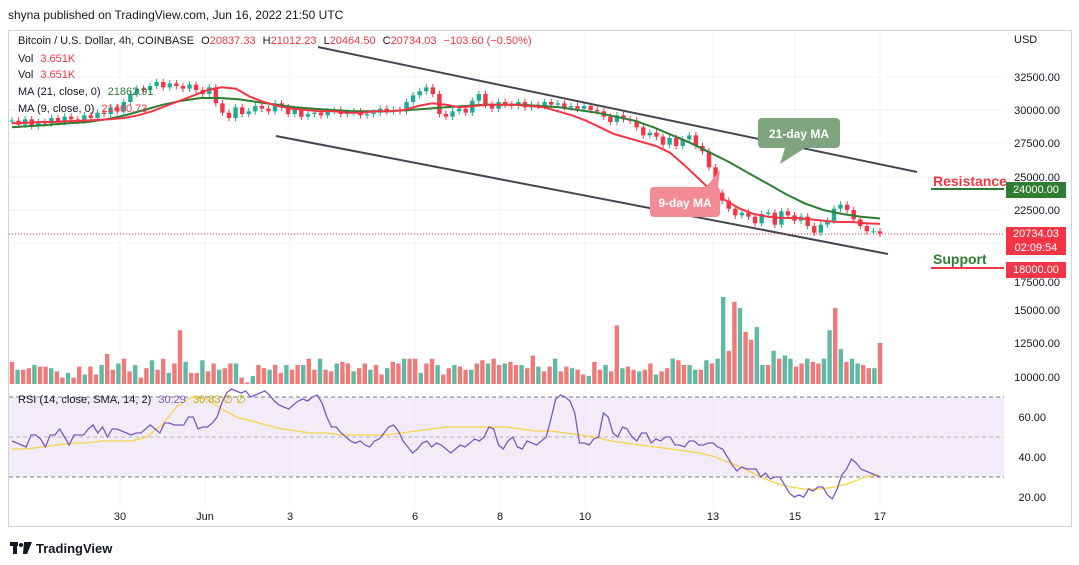 The width and height of the screenshot is (1079, 565). What do you see at coordinates (85, 400) in the screenshot?
I see `rsi-legend-label: RSI (14, close, SMA, 14, 2)` at bounding box center [85, 400].